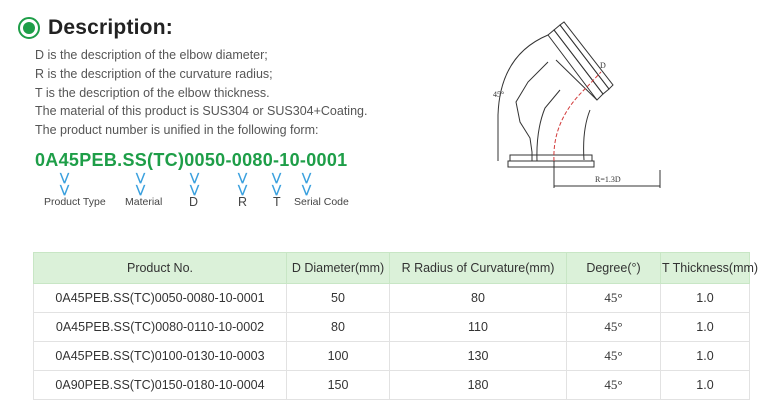 This screenshot has height=405, width=773. What do you see at coordinates (478, 327) in the screenshot?
I see `table-cell: 110` at bounding box center [478, 327].